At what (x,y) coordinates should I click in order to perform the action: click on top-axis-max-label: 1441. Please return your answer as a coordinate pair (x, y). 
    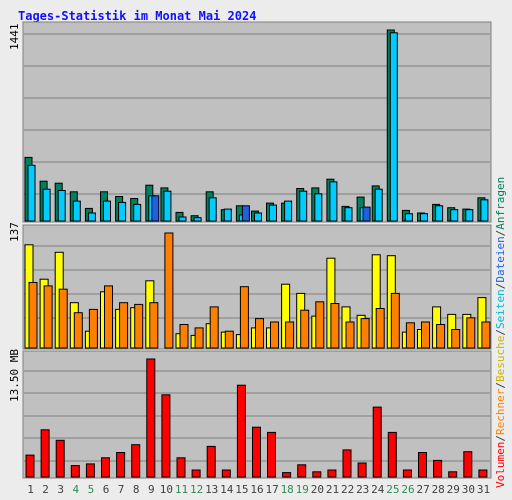
    Looking at the image, I should click on (14, 37).